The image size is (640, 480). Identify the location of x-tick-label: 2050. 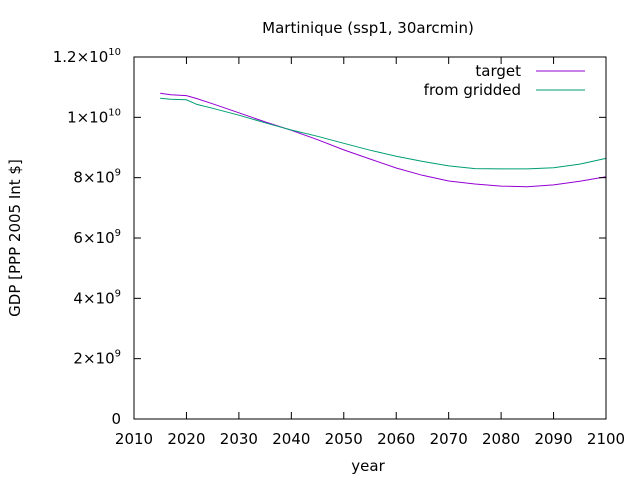
(344, 439).